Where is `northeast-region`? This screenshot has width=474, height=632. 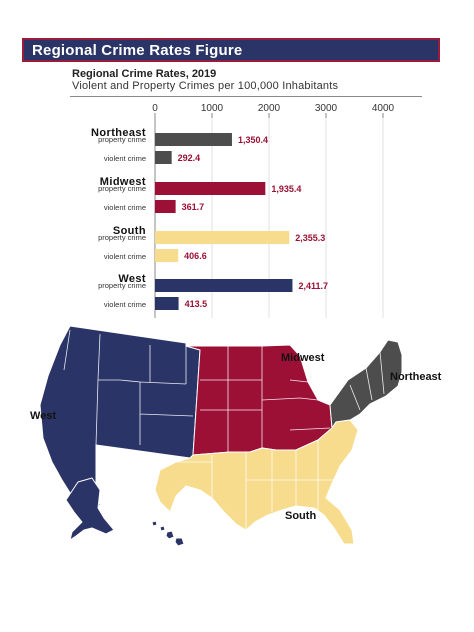
northeast-region is located at coordinates (366, 384).